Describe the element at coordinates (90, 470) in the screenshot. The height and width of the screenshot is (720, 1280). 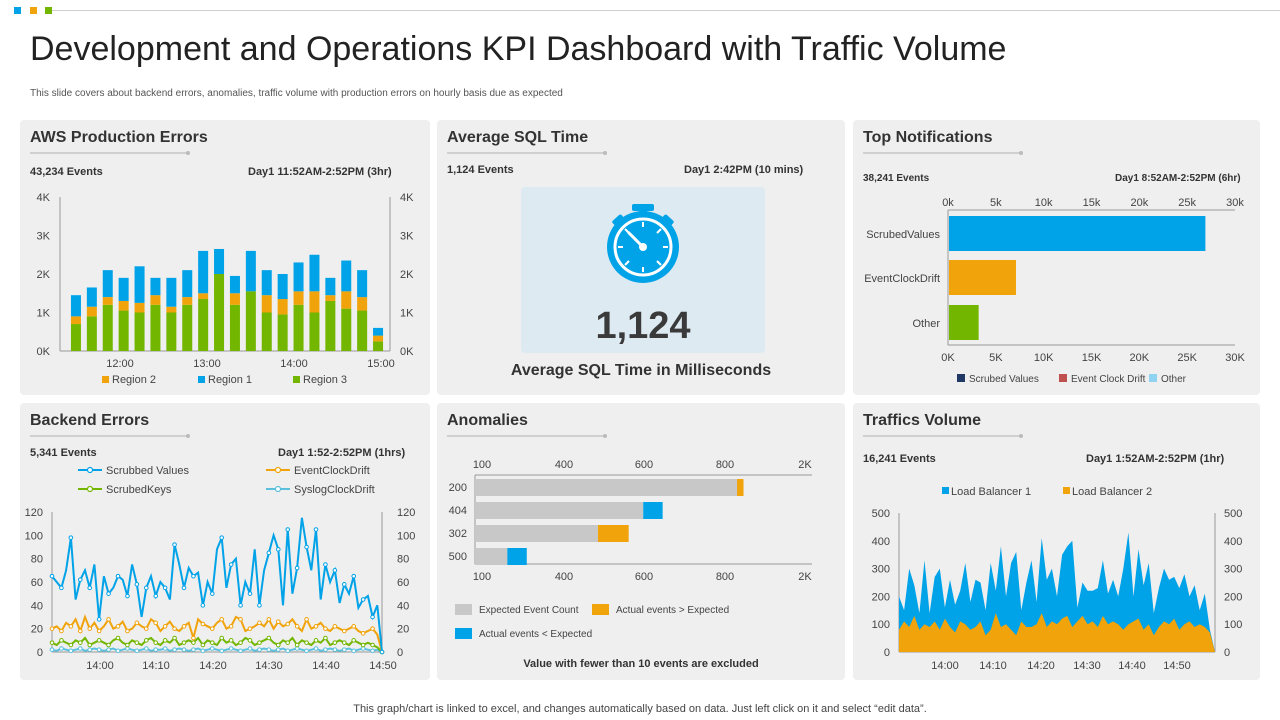
I see `backend-legend-marker` at that location.